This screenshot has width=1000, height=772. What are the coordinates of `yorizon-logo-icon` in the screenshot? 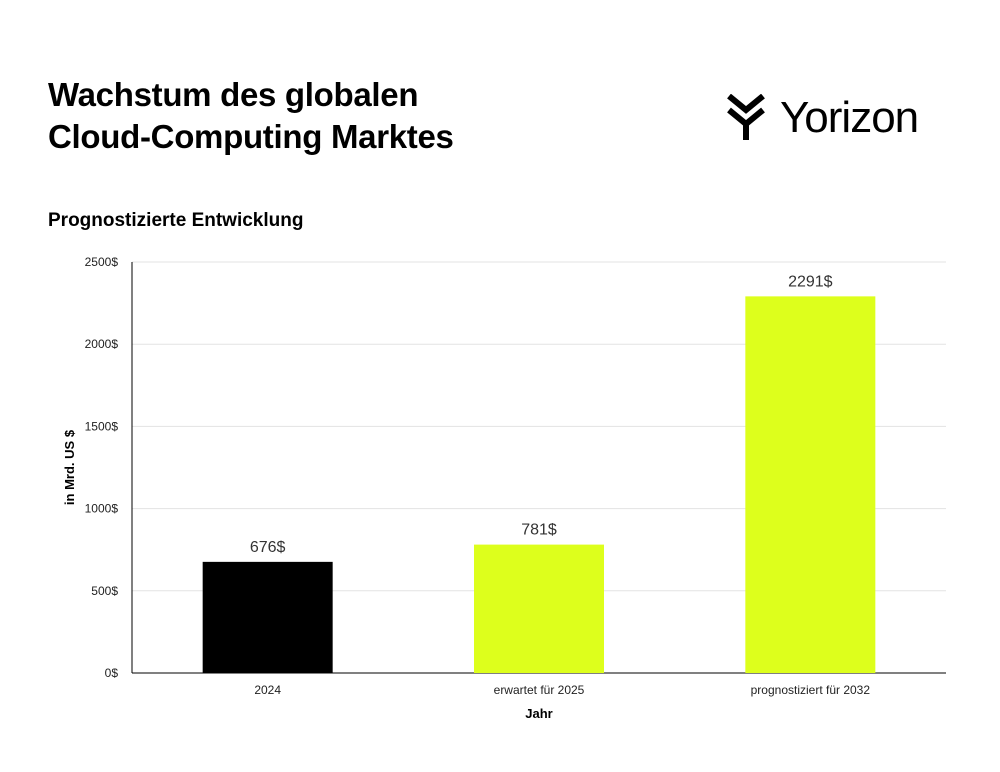 It's located at (746, 117).